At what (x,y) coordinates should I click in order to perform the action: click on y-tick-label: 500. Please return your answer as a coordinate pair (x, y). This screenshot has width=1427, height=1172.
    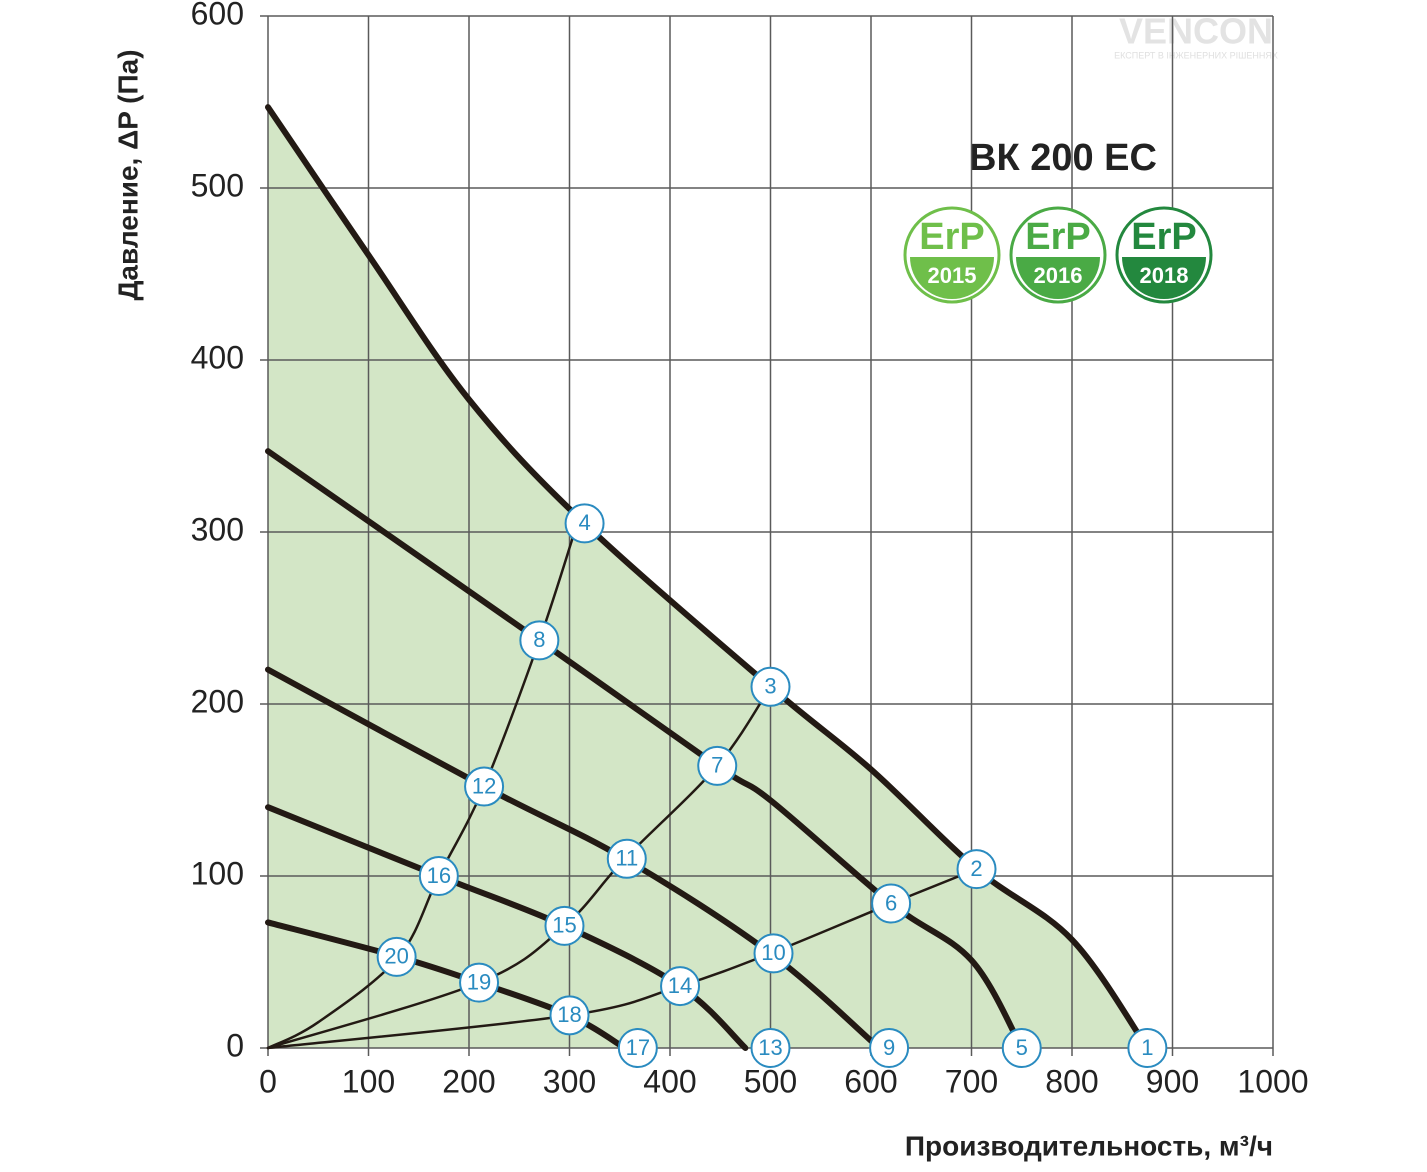
    Looking at the image, I should click on (217, 185).